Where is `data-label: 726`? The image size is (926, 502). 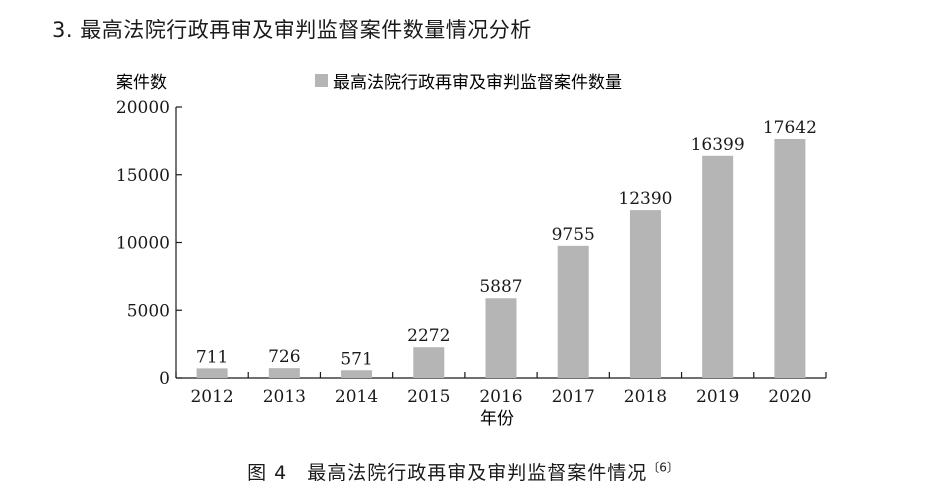 data-label: 726 is located at coordinates (284, 357).